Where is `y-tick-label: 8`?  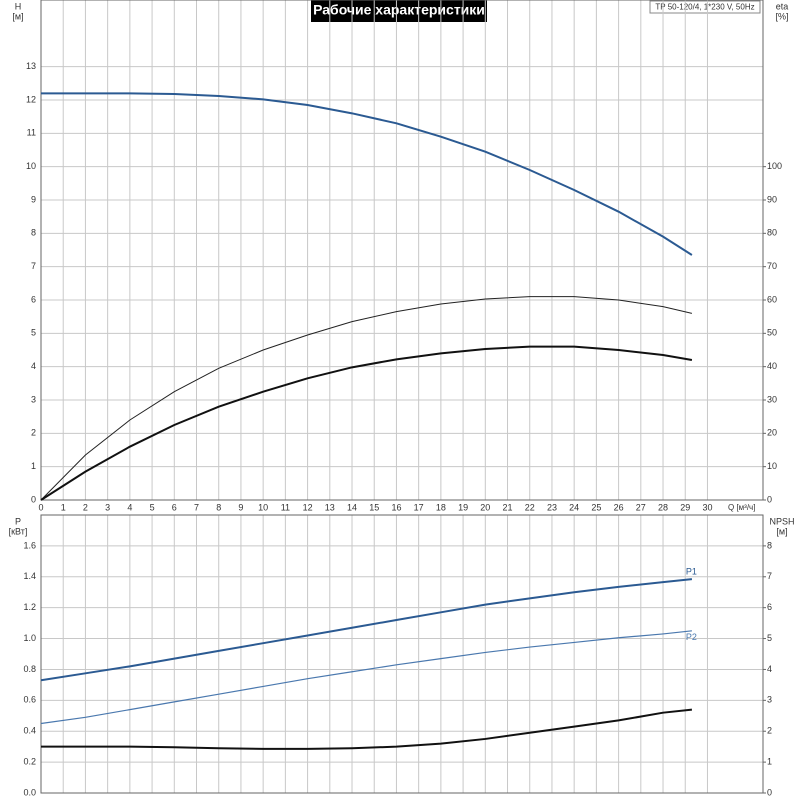 y-tick-label: 8 is located at coordinates (33, 233).